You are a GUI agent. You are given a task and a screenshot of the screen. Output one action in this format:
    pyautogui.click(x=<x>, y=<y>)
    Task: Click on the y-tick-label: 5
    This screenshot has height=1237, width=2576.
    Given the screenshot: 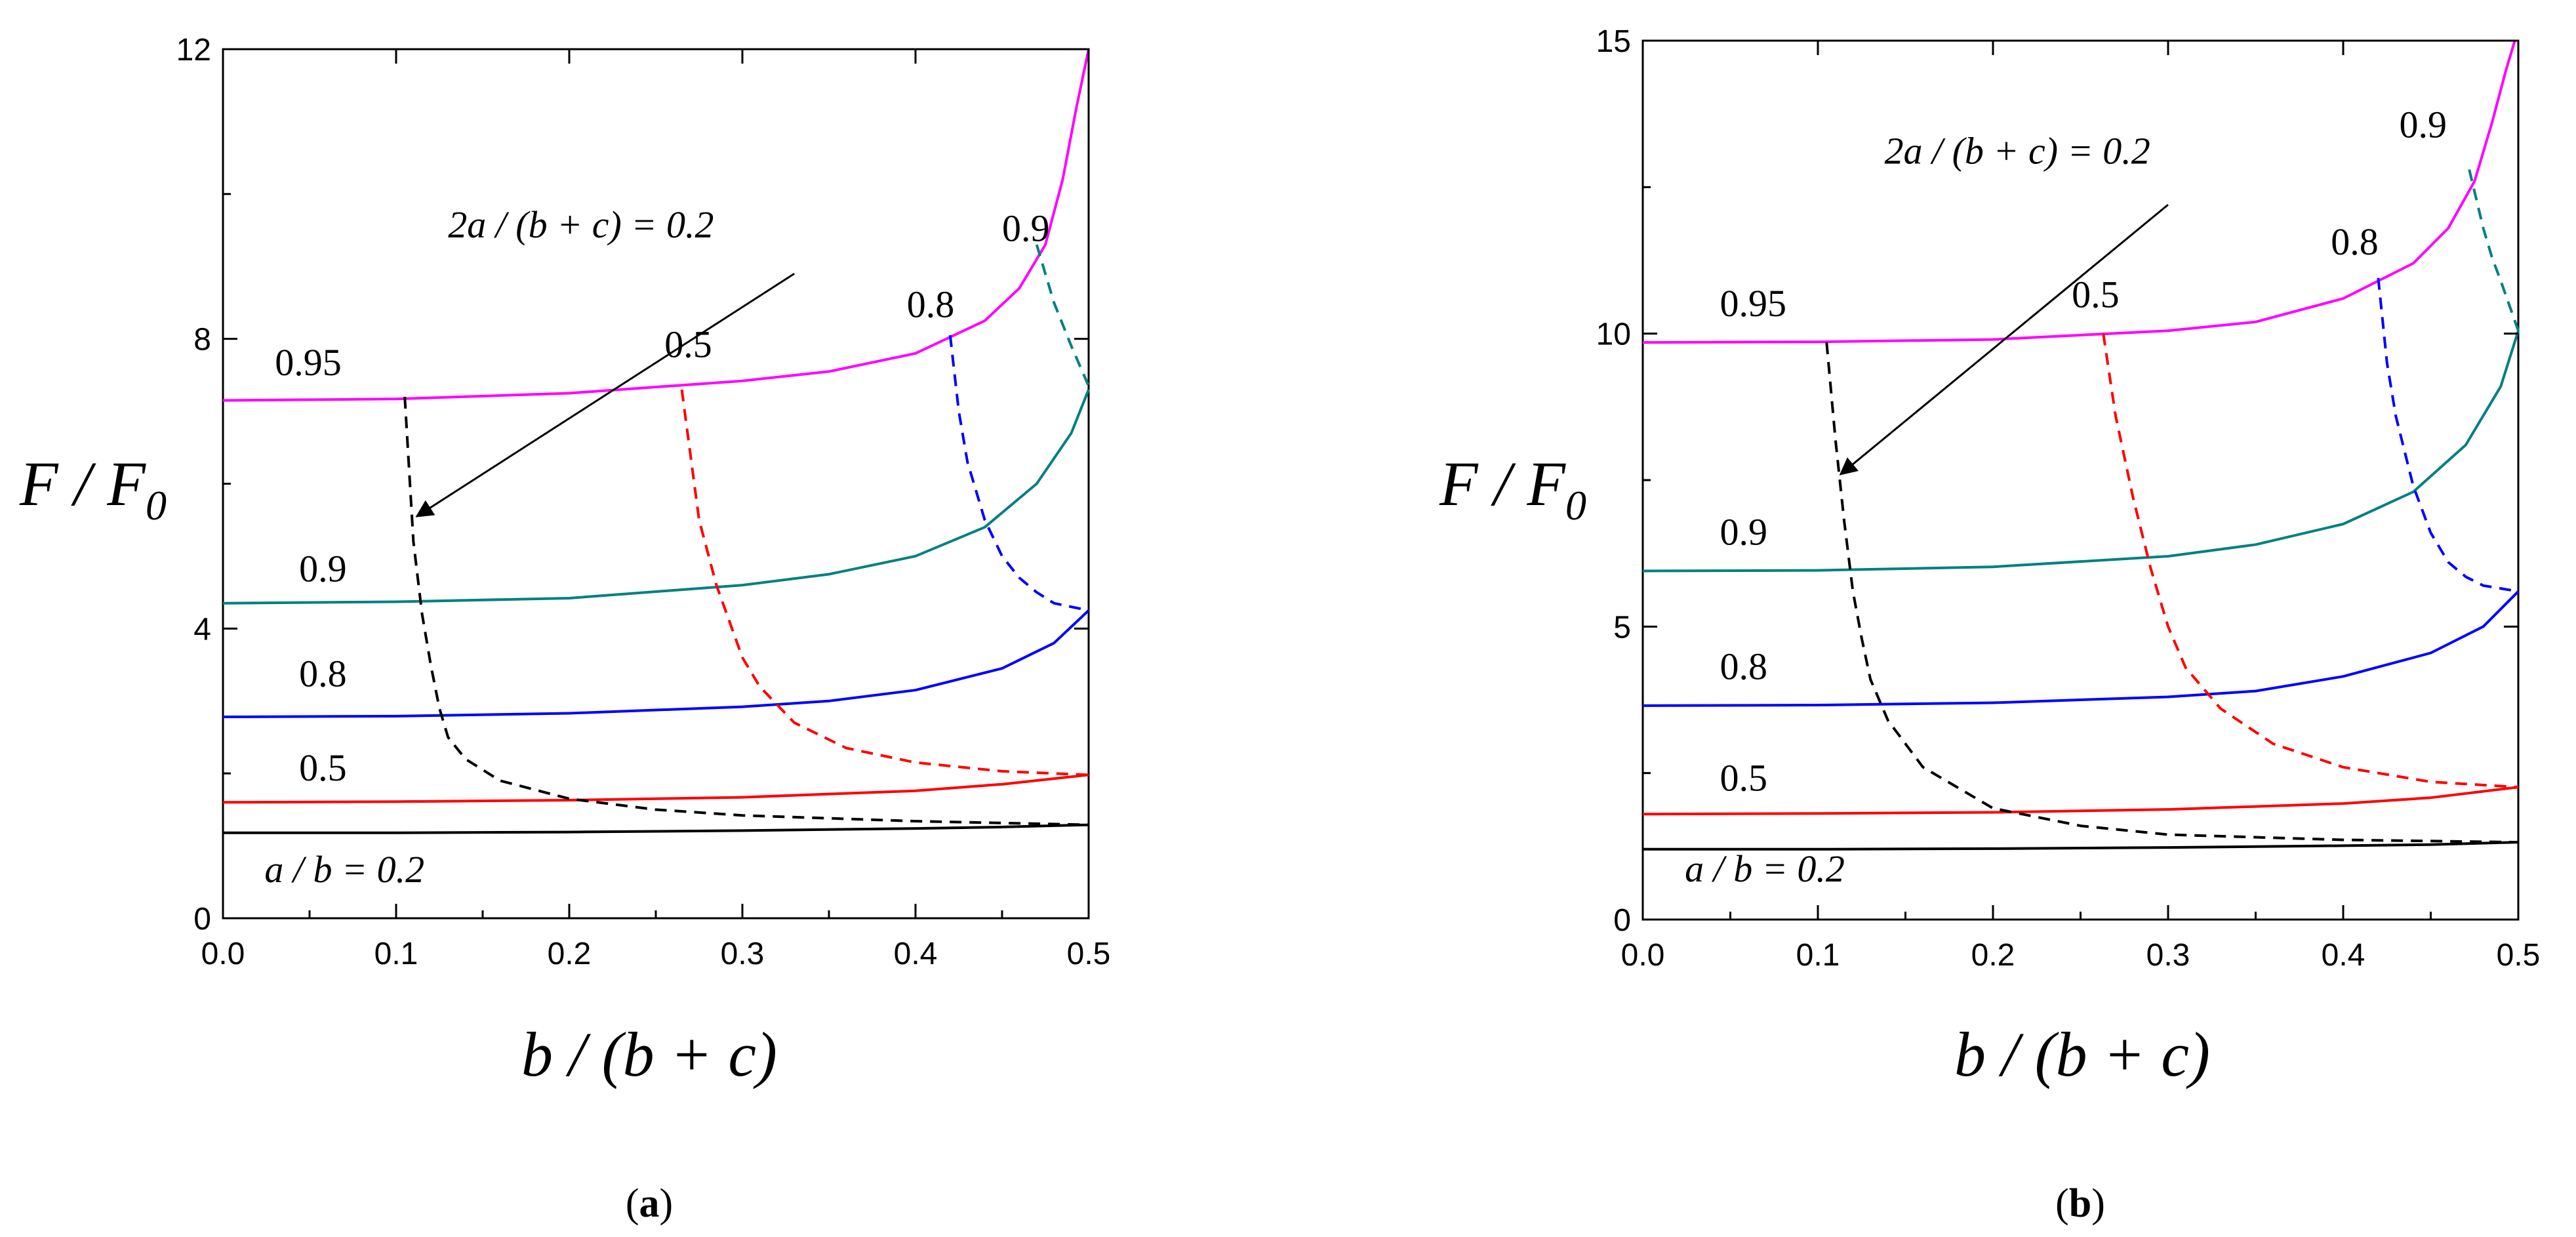 What is the action you would take?
    pyautogui.click(x=1622, y=627)
    